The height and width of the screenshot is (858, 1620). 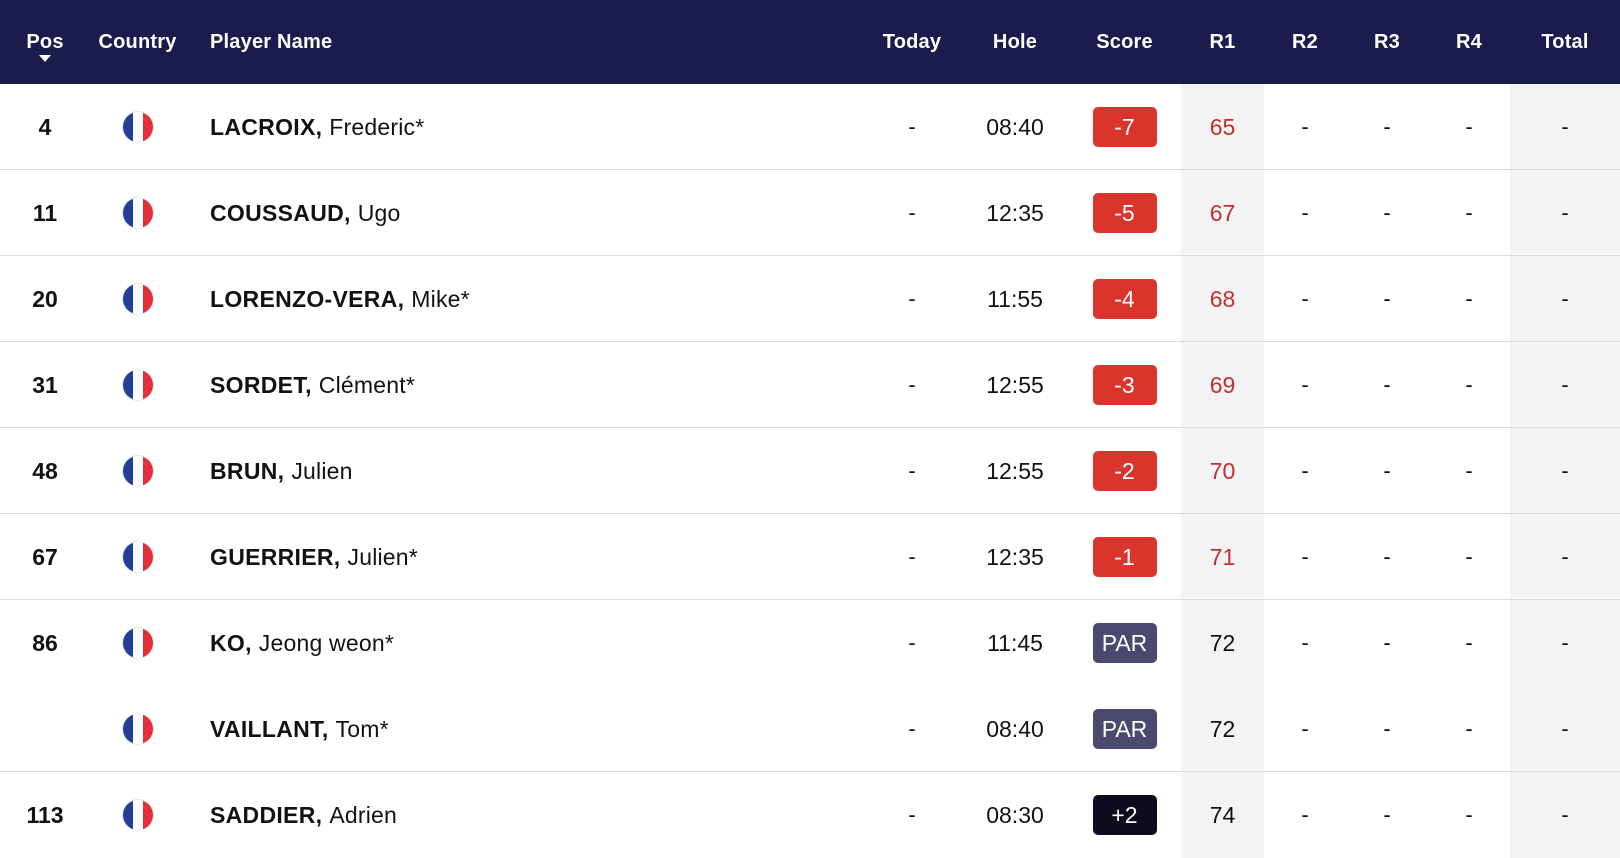 I want to click on header-r4: R4, so click(x=1469, y=42).